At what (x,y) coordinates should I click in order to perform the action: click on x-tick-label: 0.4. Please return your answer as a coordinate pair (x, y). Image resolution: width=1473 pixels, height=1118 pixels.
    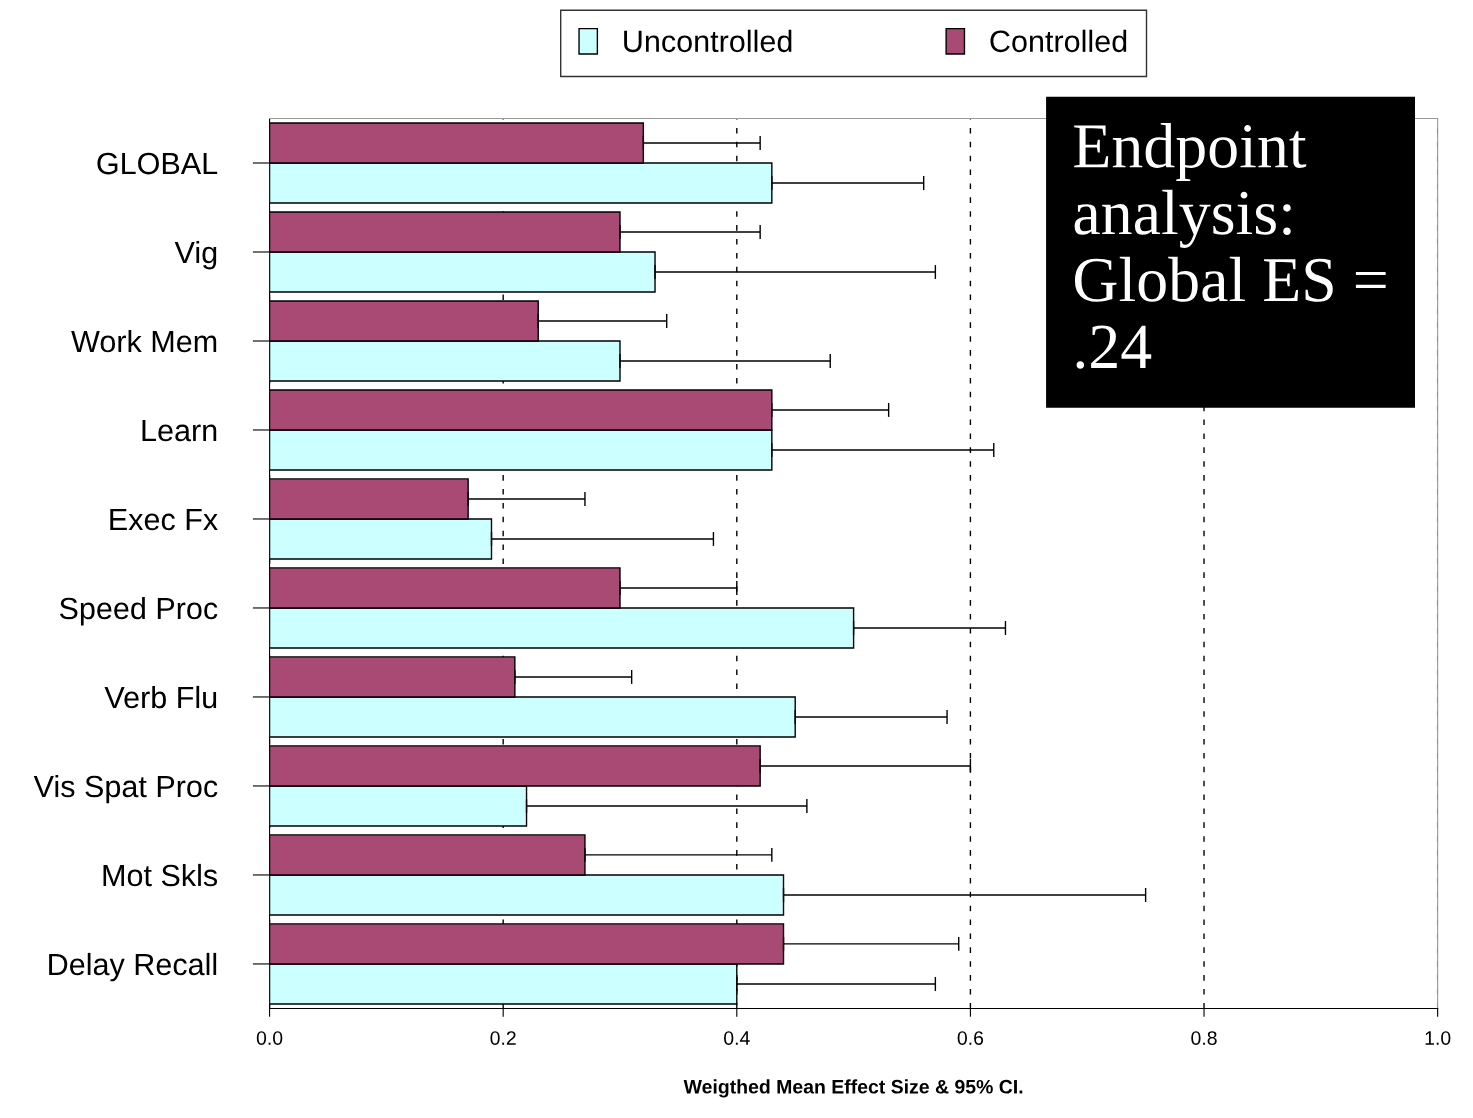
    Looking at the image, I should click on (737, 1038).